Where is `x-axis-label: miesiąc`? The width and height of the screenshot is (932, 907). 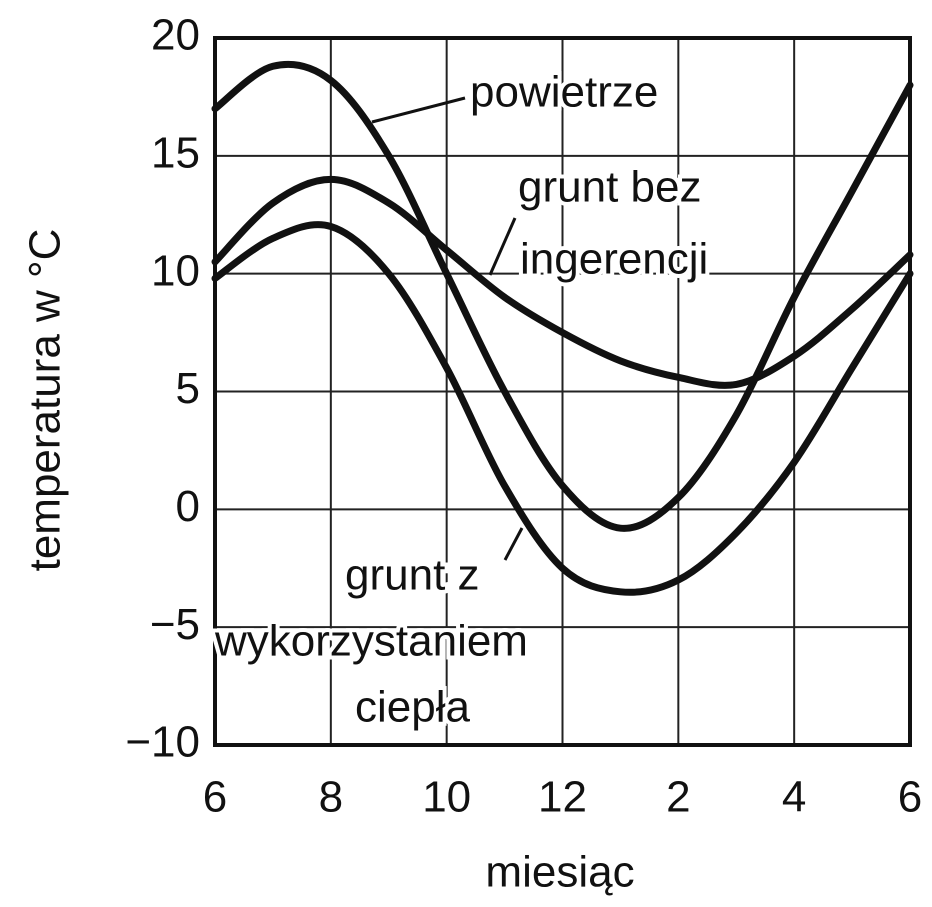
x-axis-label: miesiąc is located at coordinates (559, 872).